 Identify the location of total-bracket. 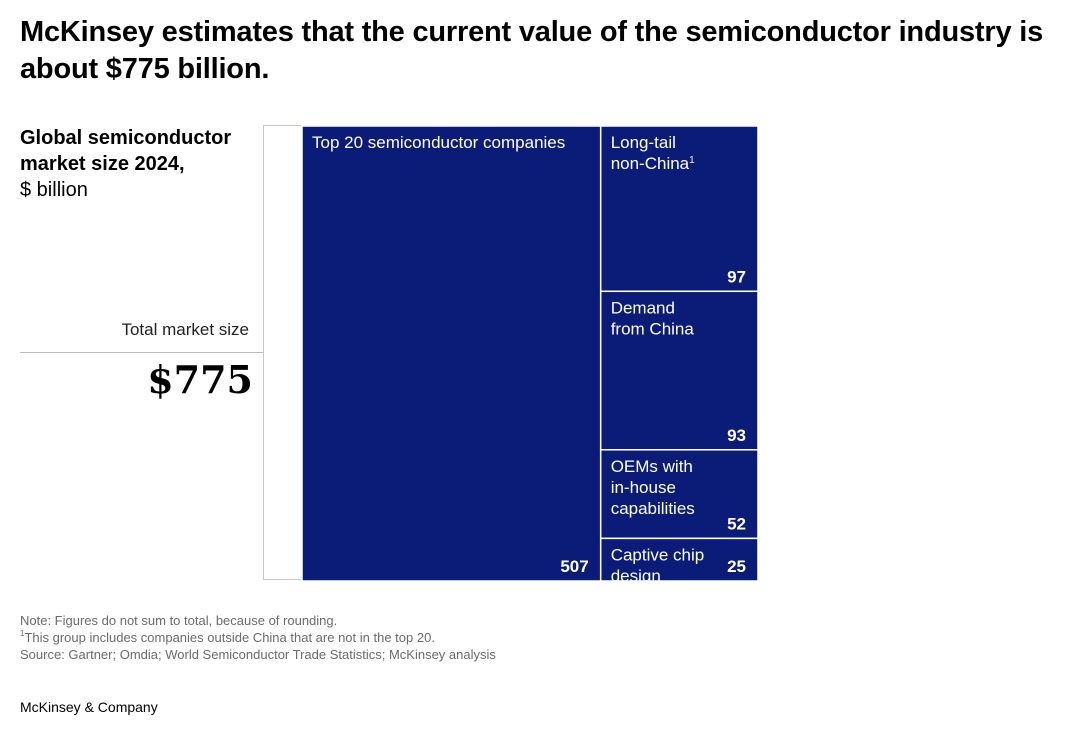
(282, 352).